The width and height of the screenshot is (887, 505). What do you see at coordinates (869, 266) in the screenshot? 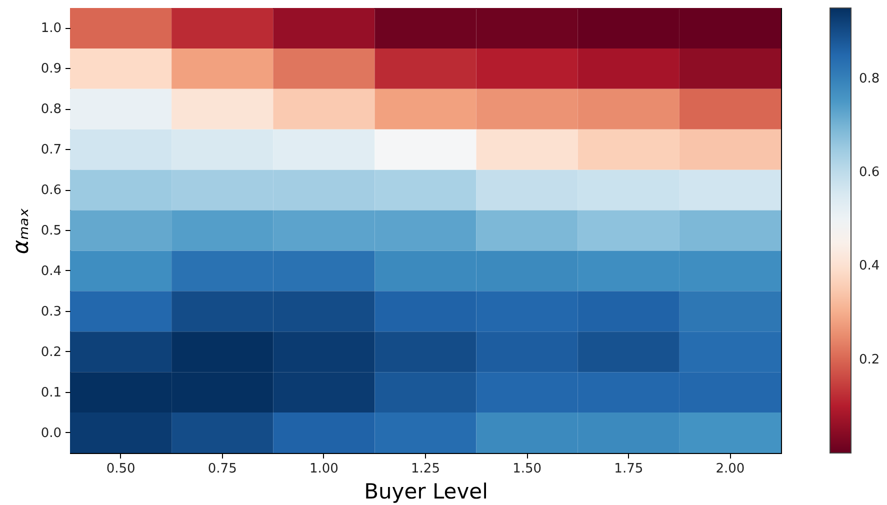
I see `color-bar-label: 0.4` at bounding box center [869, 266].